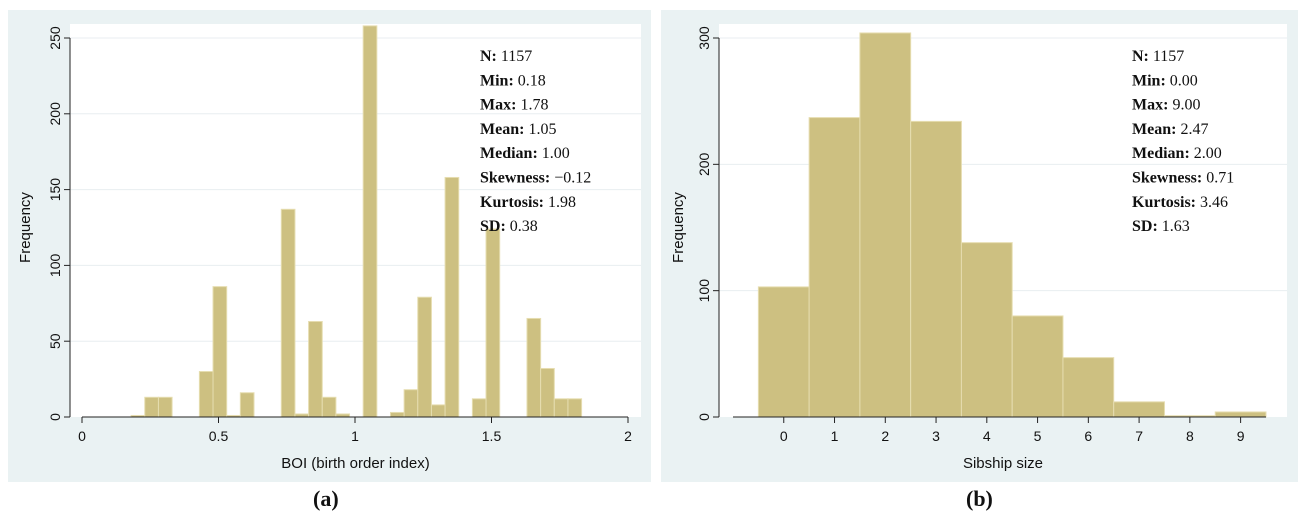 Image resolution: width=1304 pixels, height=526 pixels. Describe the element at coordinates (219, 436) in the screenshot. I see `x-tick-label: 0.5` at that location.